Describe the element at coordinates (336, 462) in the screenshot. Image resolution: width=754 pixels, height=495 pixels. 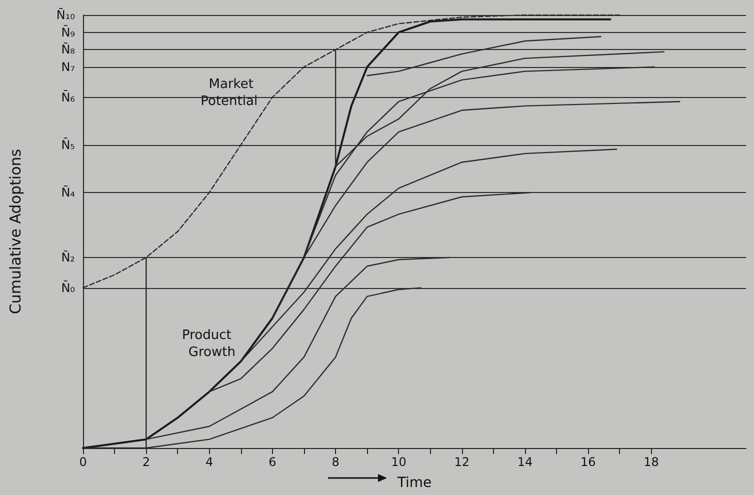
I see `x-tick-label: 8` at that location.